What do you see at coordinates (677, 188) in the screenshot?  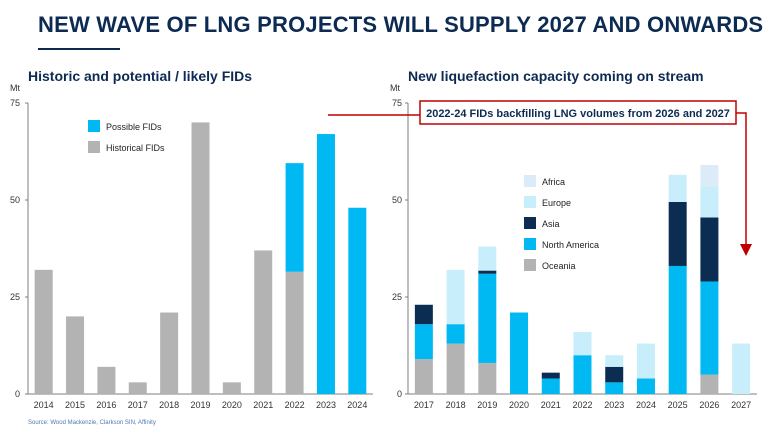 I see `right-bar-2025-europe` at bounding box center [677, 188].